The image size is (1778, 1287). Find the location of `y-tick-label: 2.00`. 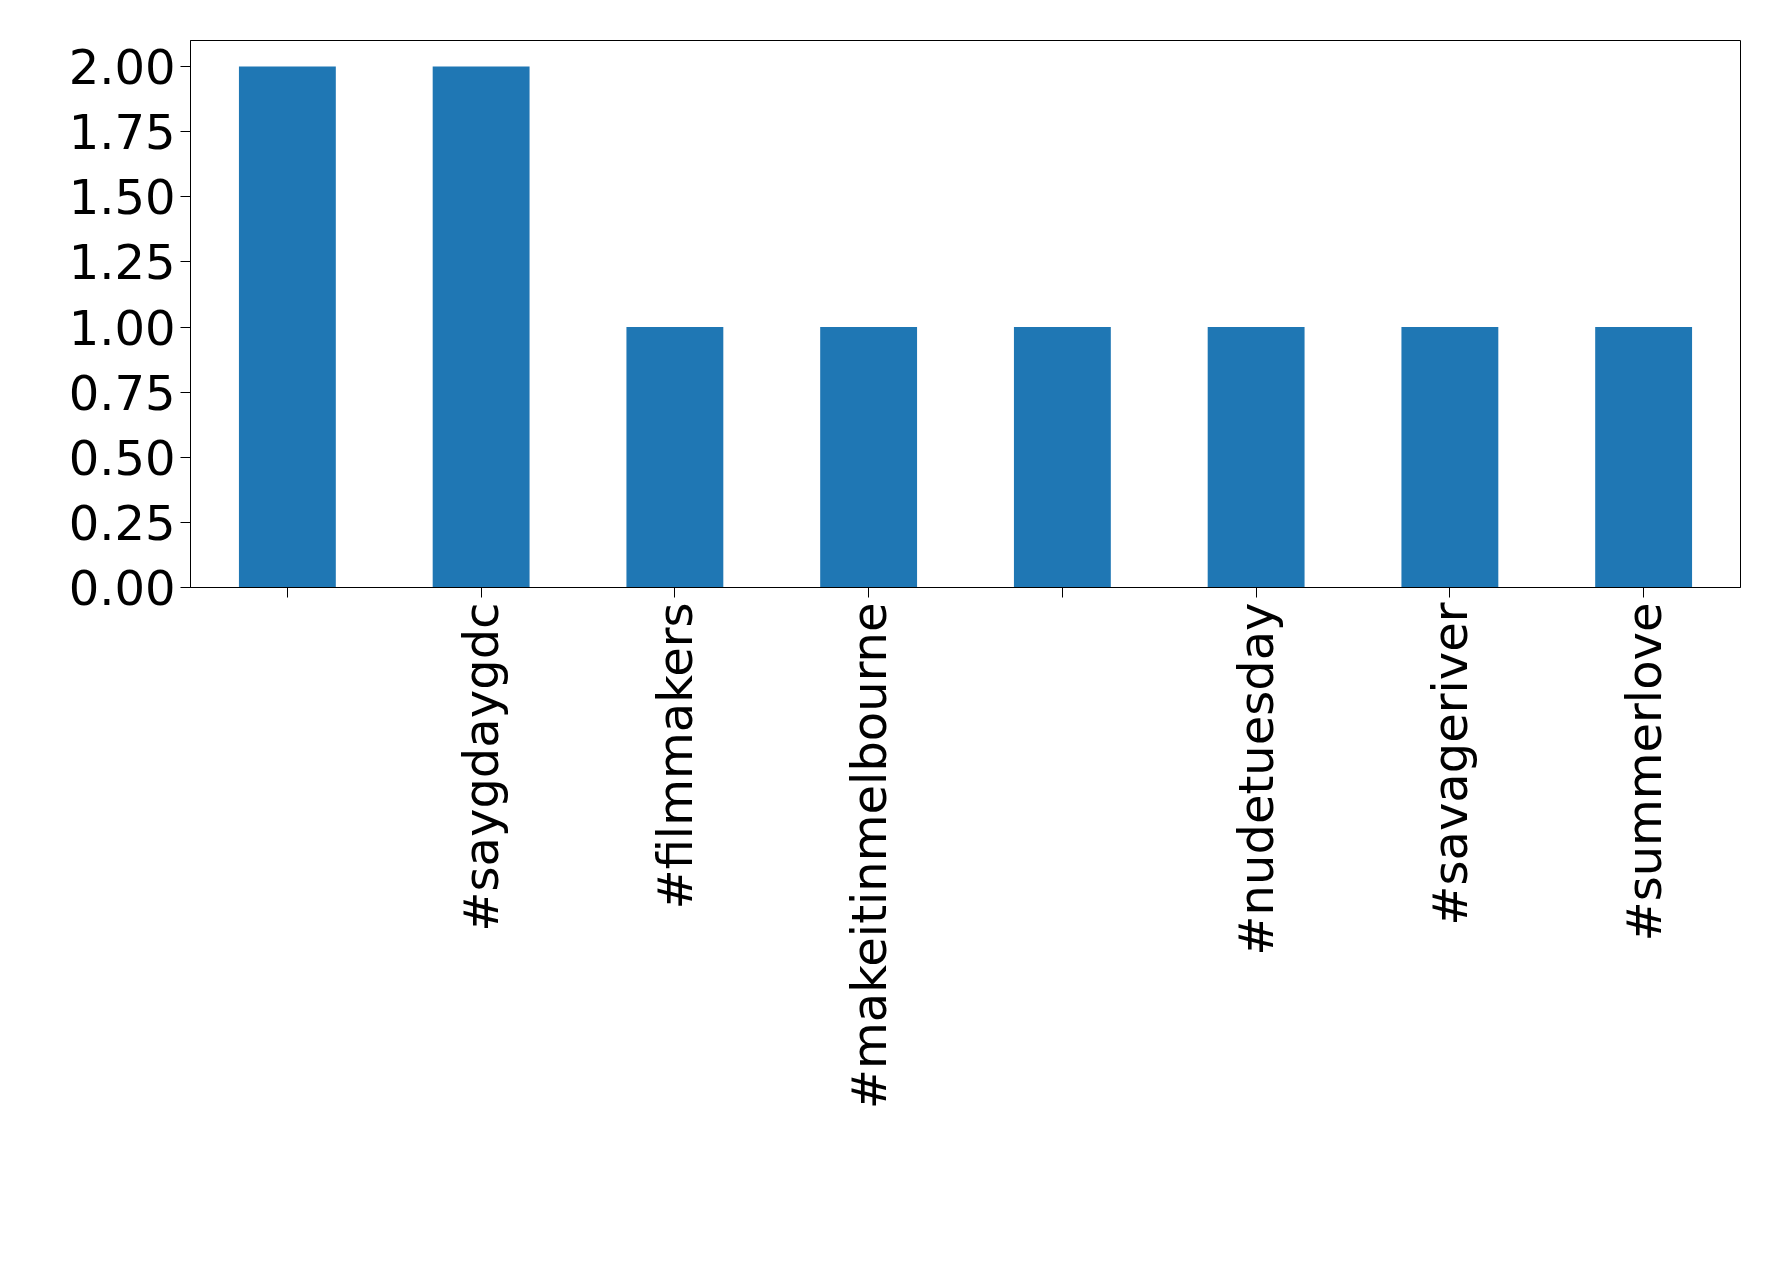

y-tick-label: 2.00 is located at coordinates (122, 67).